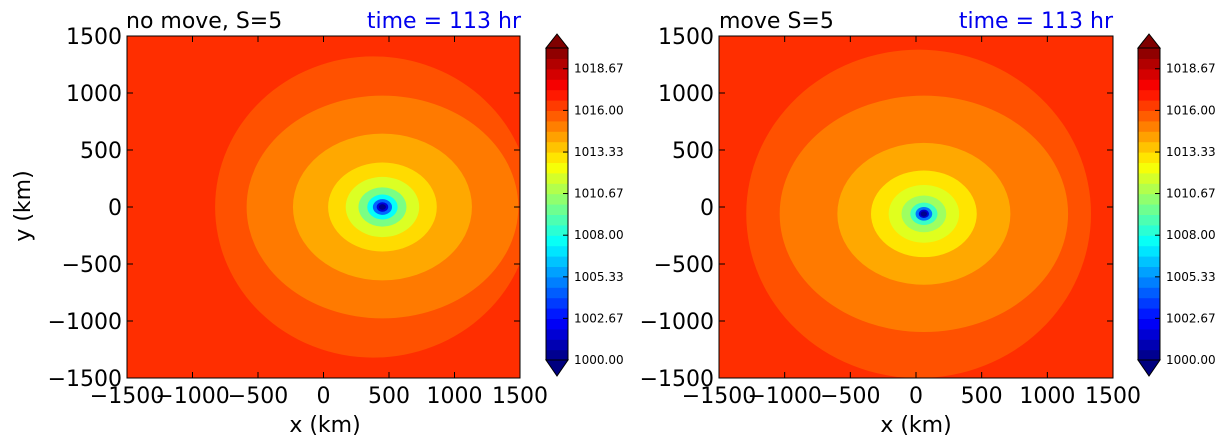 The image size is (1223, 448). I want to click on colorbar-tick-label: 1016.00, so click(1191, 110).